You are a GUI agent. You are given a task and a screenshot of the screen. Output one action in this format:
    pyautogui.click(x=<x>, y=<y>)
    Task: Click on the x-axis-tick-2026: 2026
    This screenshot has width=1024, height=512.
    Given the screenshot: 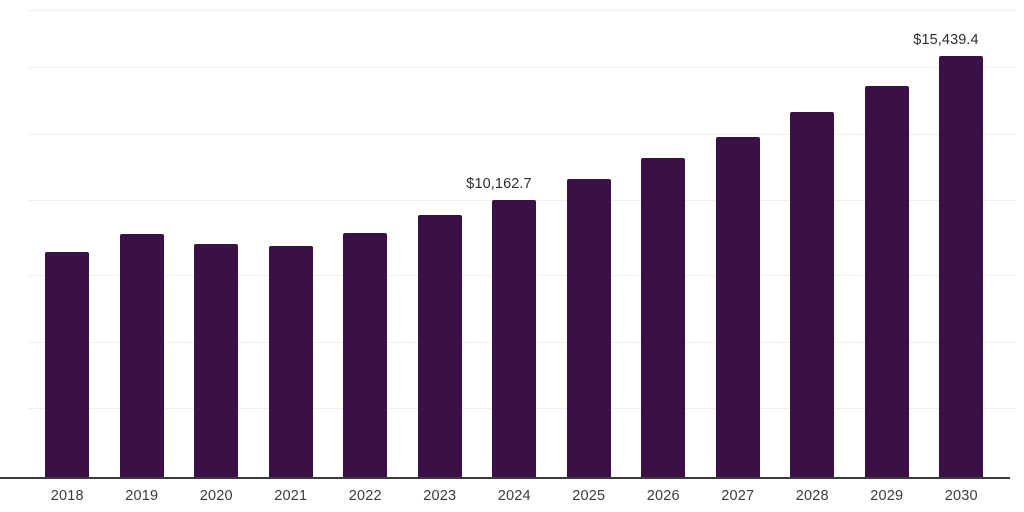 What is the action you would take?
    pyautogui.click(x=663, y=496)
    